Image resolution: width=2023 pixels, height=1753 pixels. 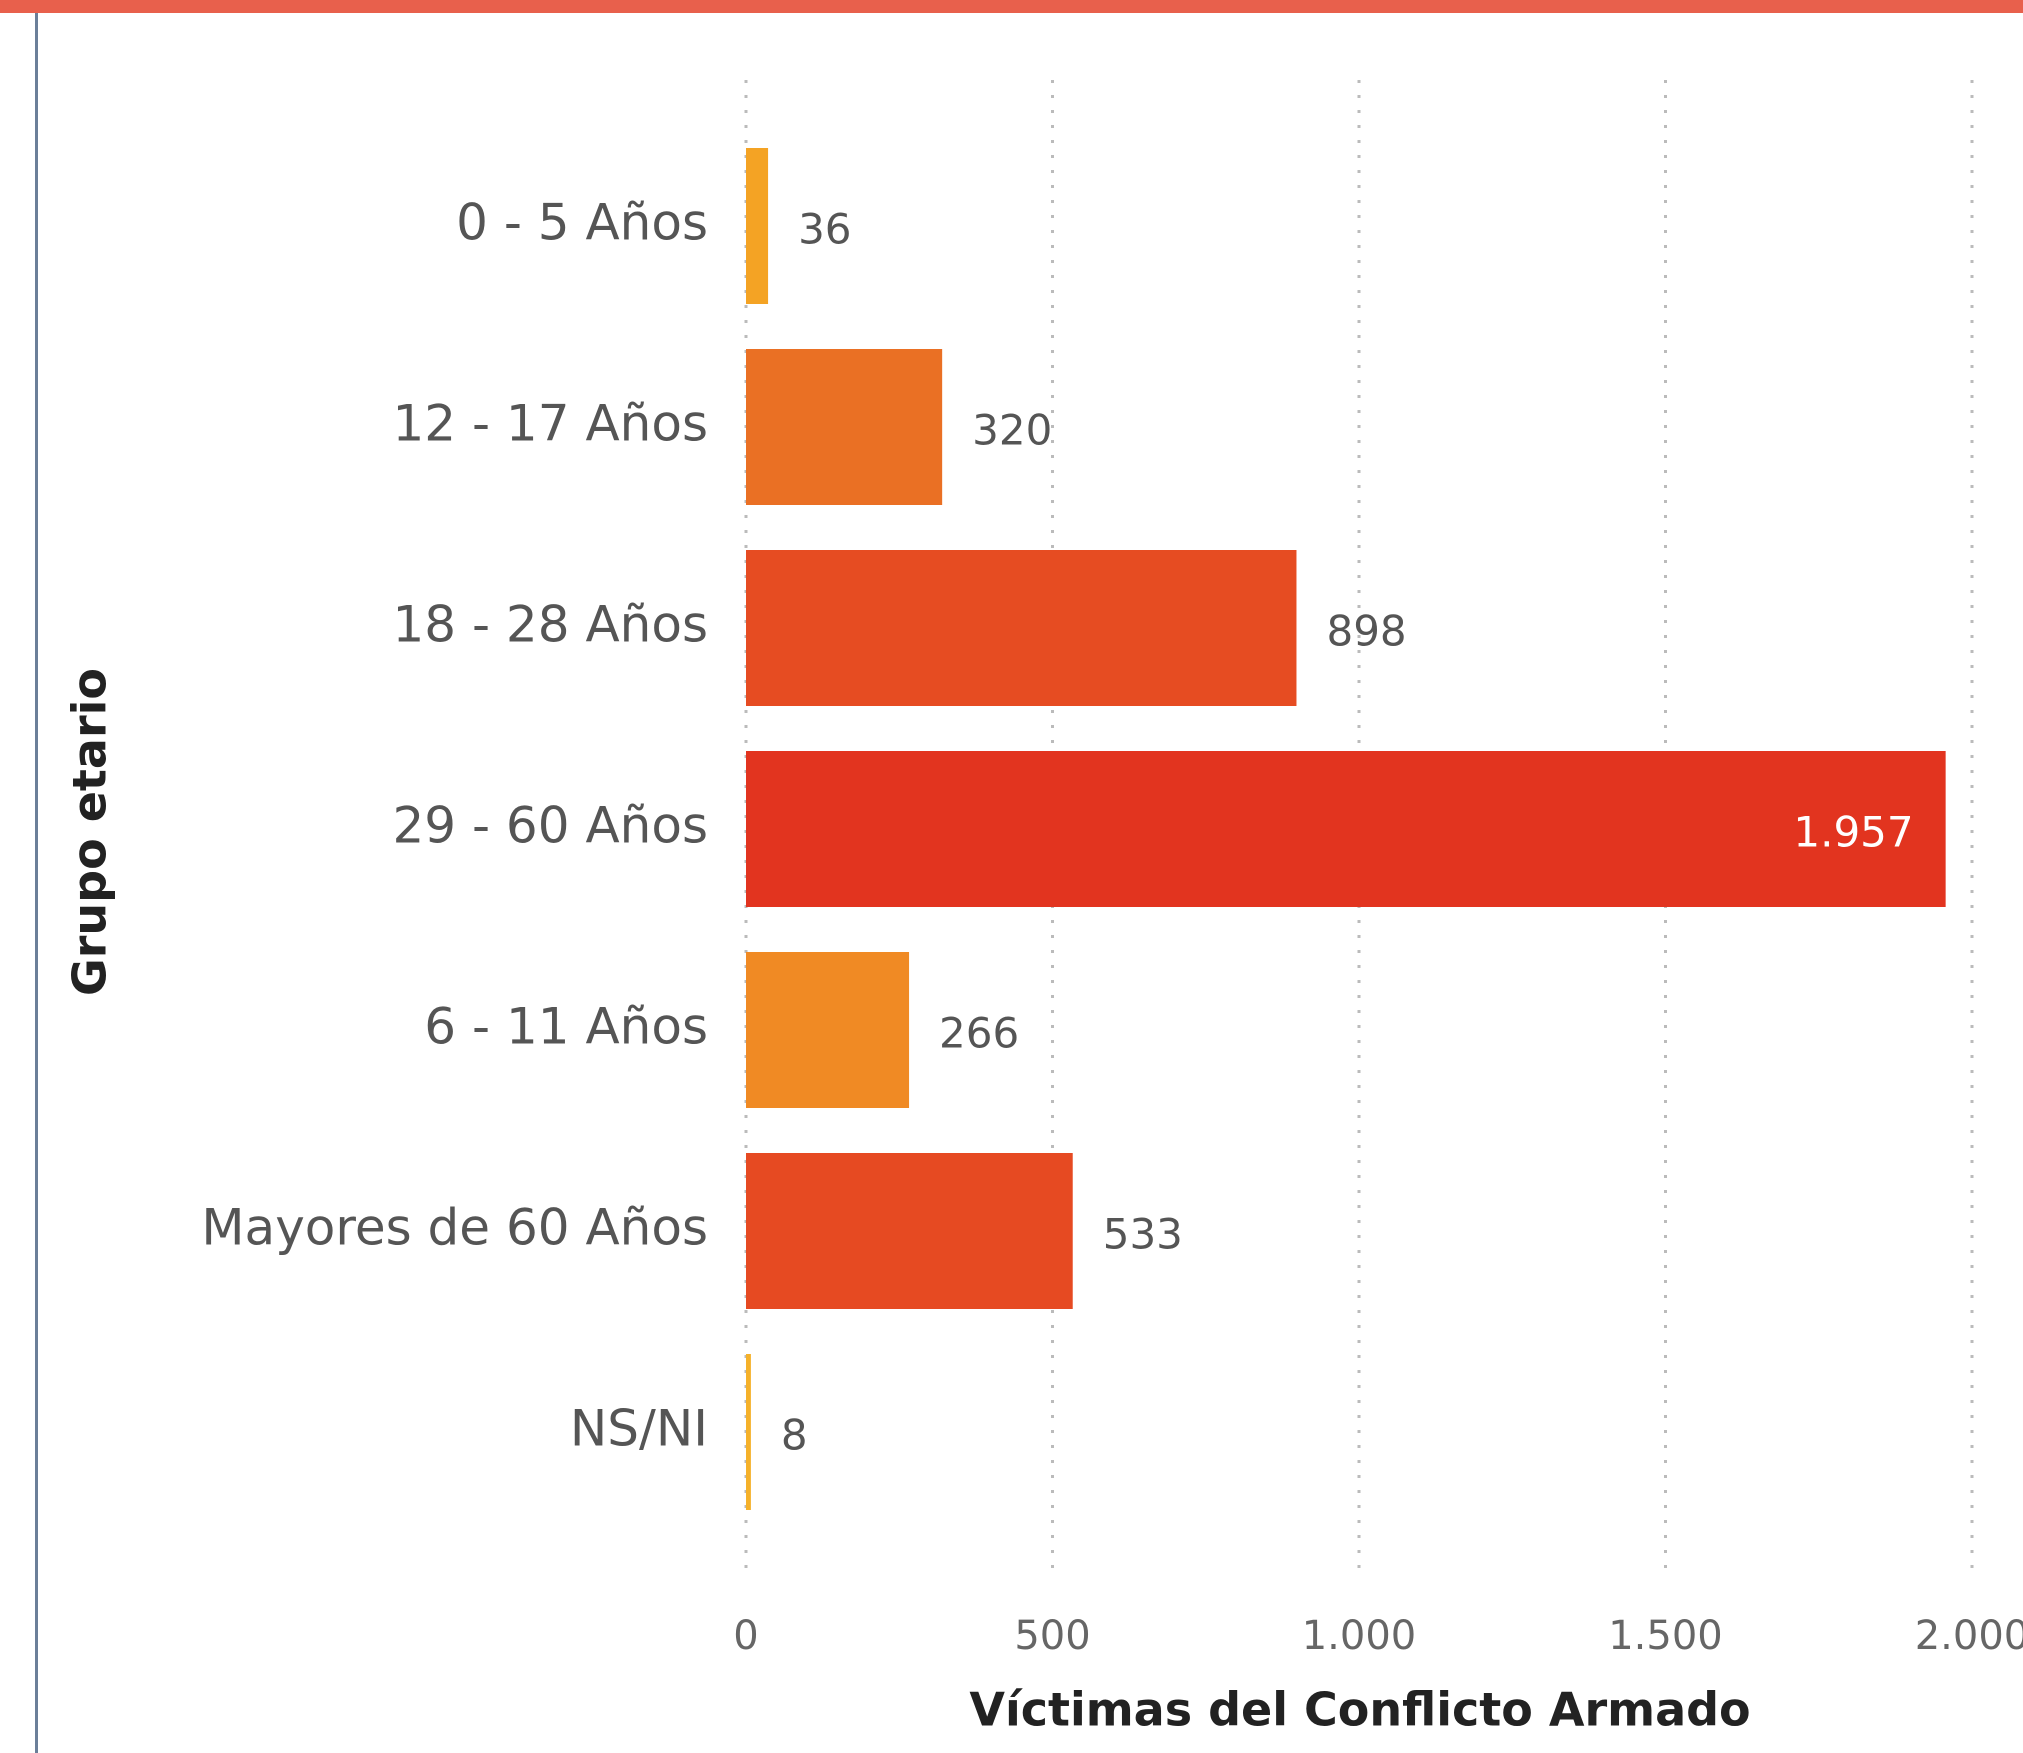 I want to click on x-tick-label: 2.000, so click(x=1969, y=1636).